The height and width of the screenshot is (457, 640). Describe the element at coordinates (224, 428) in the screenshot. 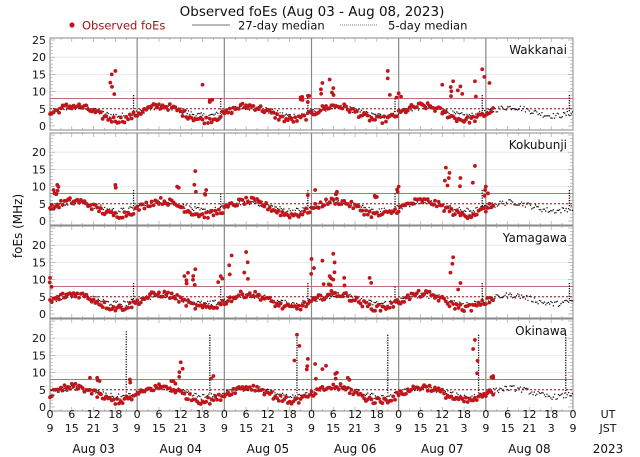

I see `x-tick-label-jst: 9` at that location.